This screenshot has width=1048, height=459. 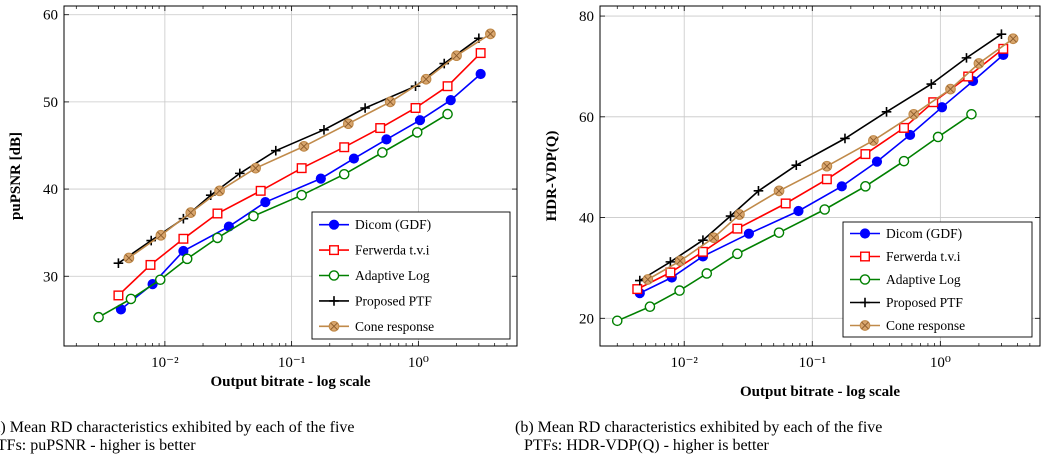 What do you see at coordinates (50, 277) in the screenshot?
I see `y-tick-label: 30` at bounding box center [50, 277].